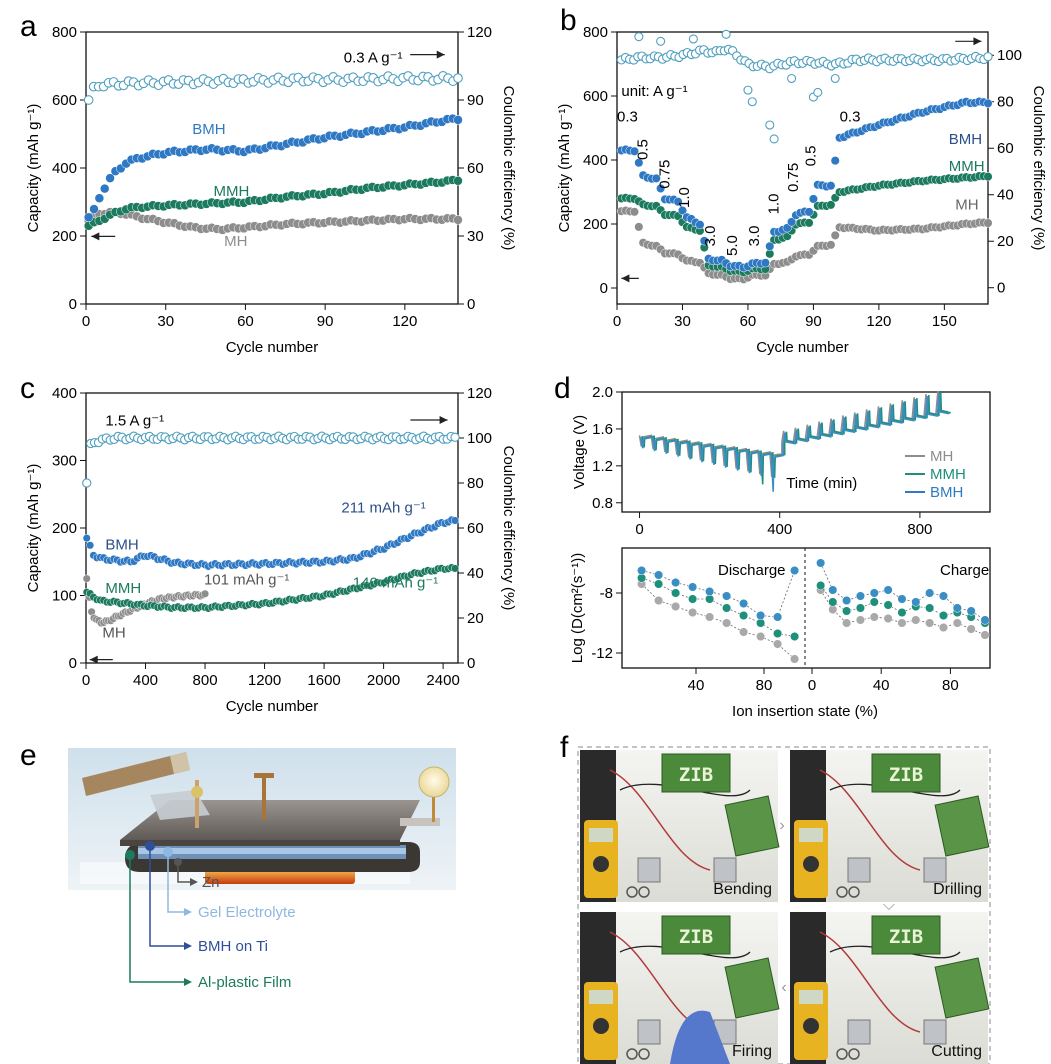 The width and height of the screenshot is (1051, 1064). What do you see at coordinates (442, 680) in the screenshot?
I see `x-tick-label: 2400` at bounding box center [442, 680].